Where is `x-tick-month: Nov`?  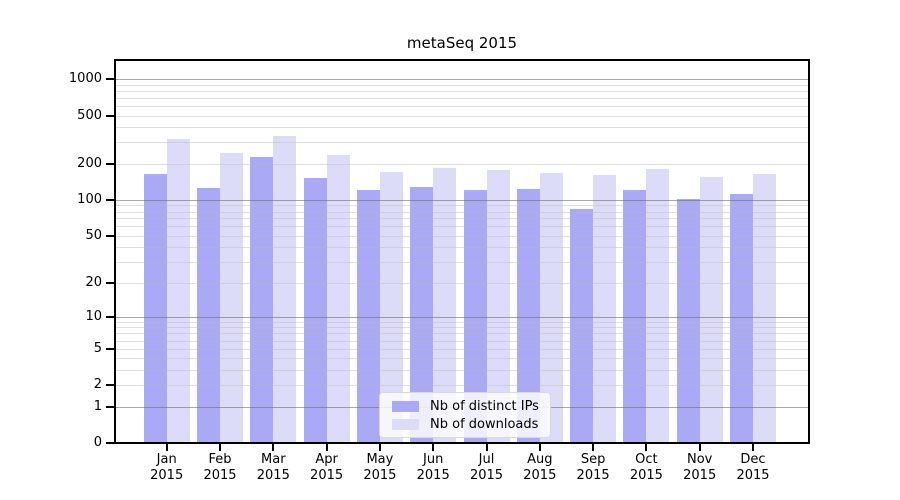 x-tick-month: Nov is located at coordinates (700, 459).